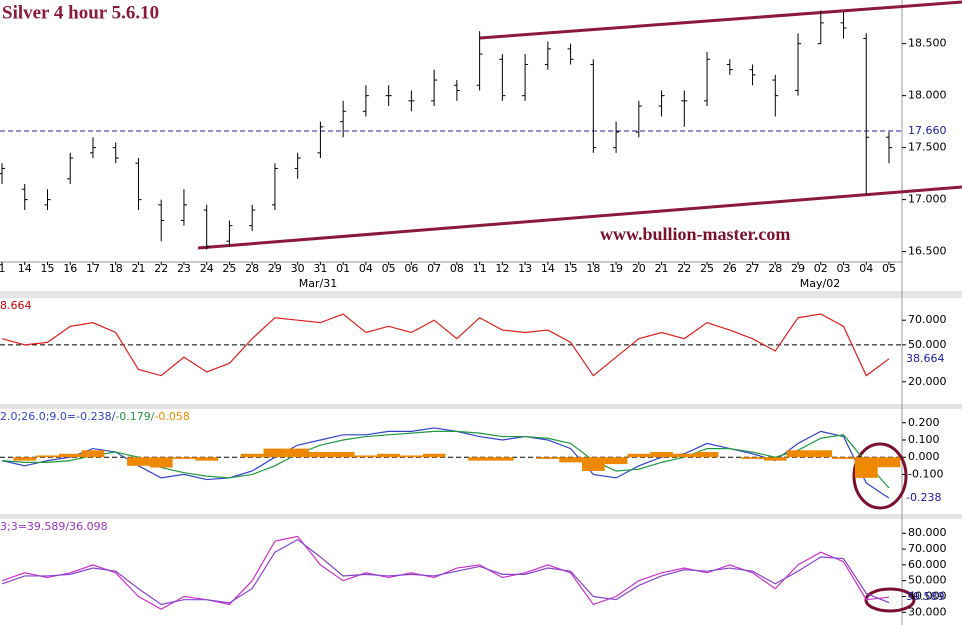 The width and height of the screenshot is (962, 625). Describe the element at coordinates (207, 268) in the screenshot. I see `x-tick-label: 24` at that location.